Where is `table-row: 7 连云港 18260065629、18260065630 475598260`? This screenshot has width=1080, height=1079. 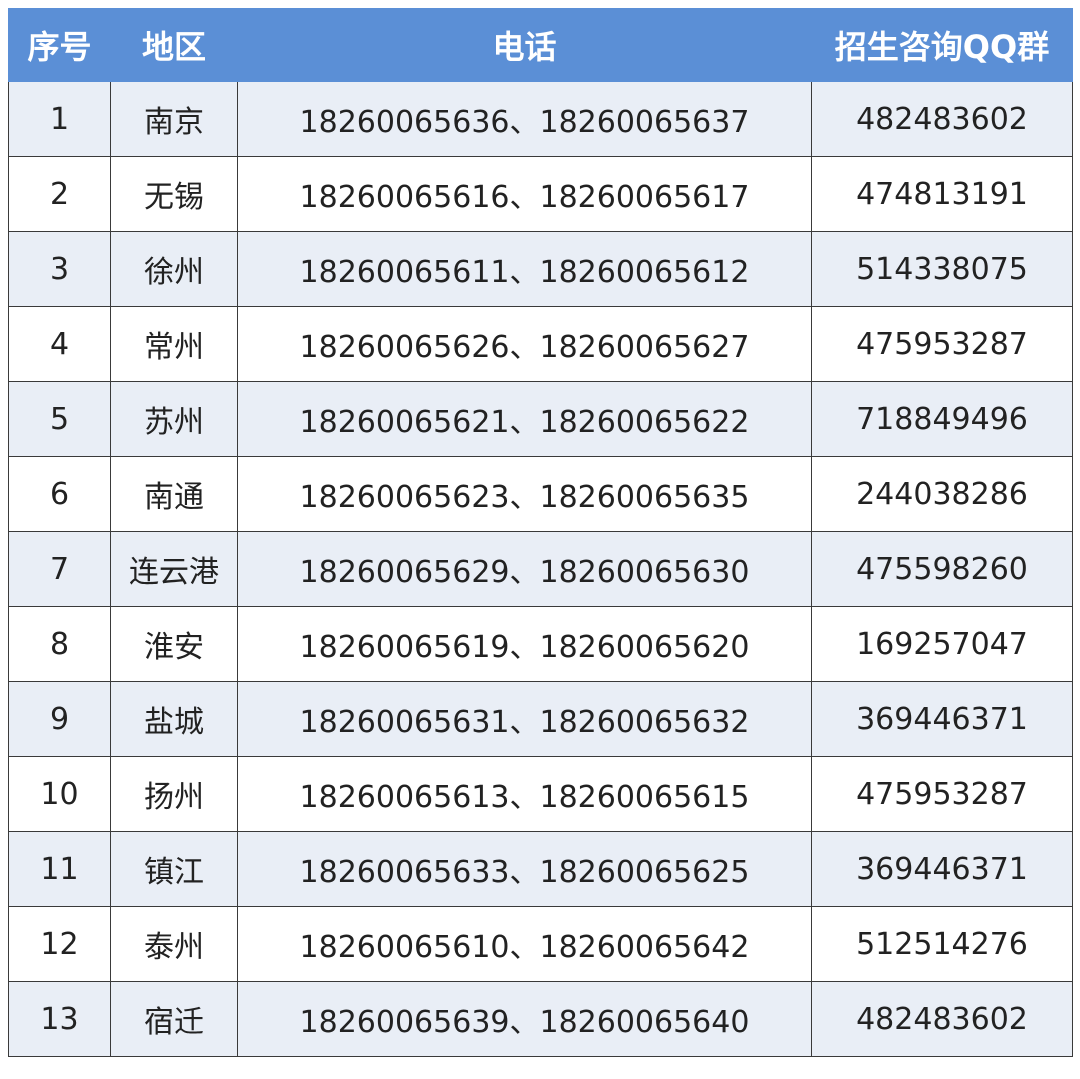 table-row: 7 连云港 18260065629、18260065630 475598260 is located at coordinates (540, 569).